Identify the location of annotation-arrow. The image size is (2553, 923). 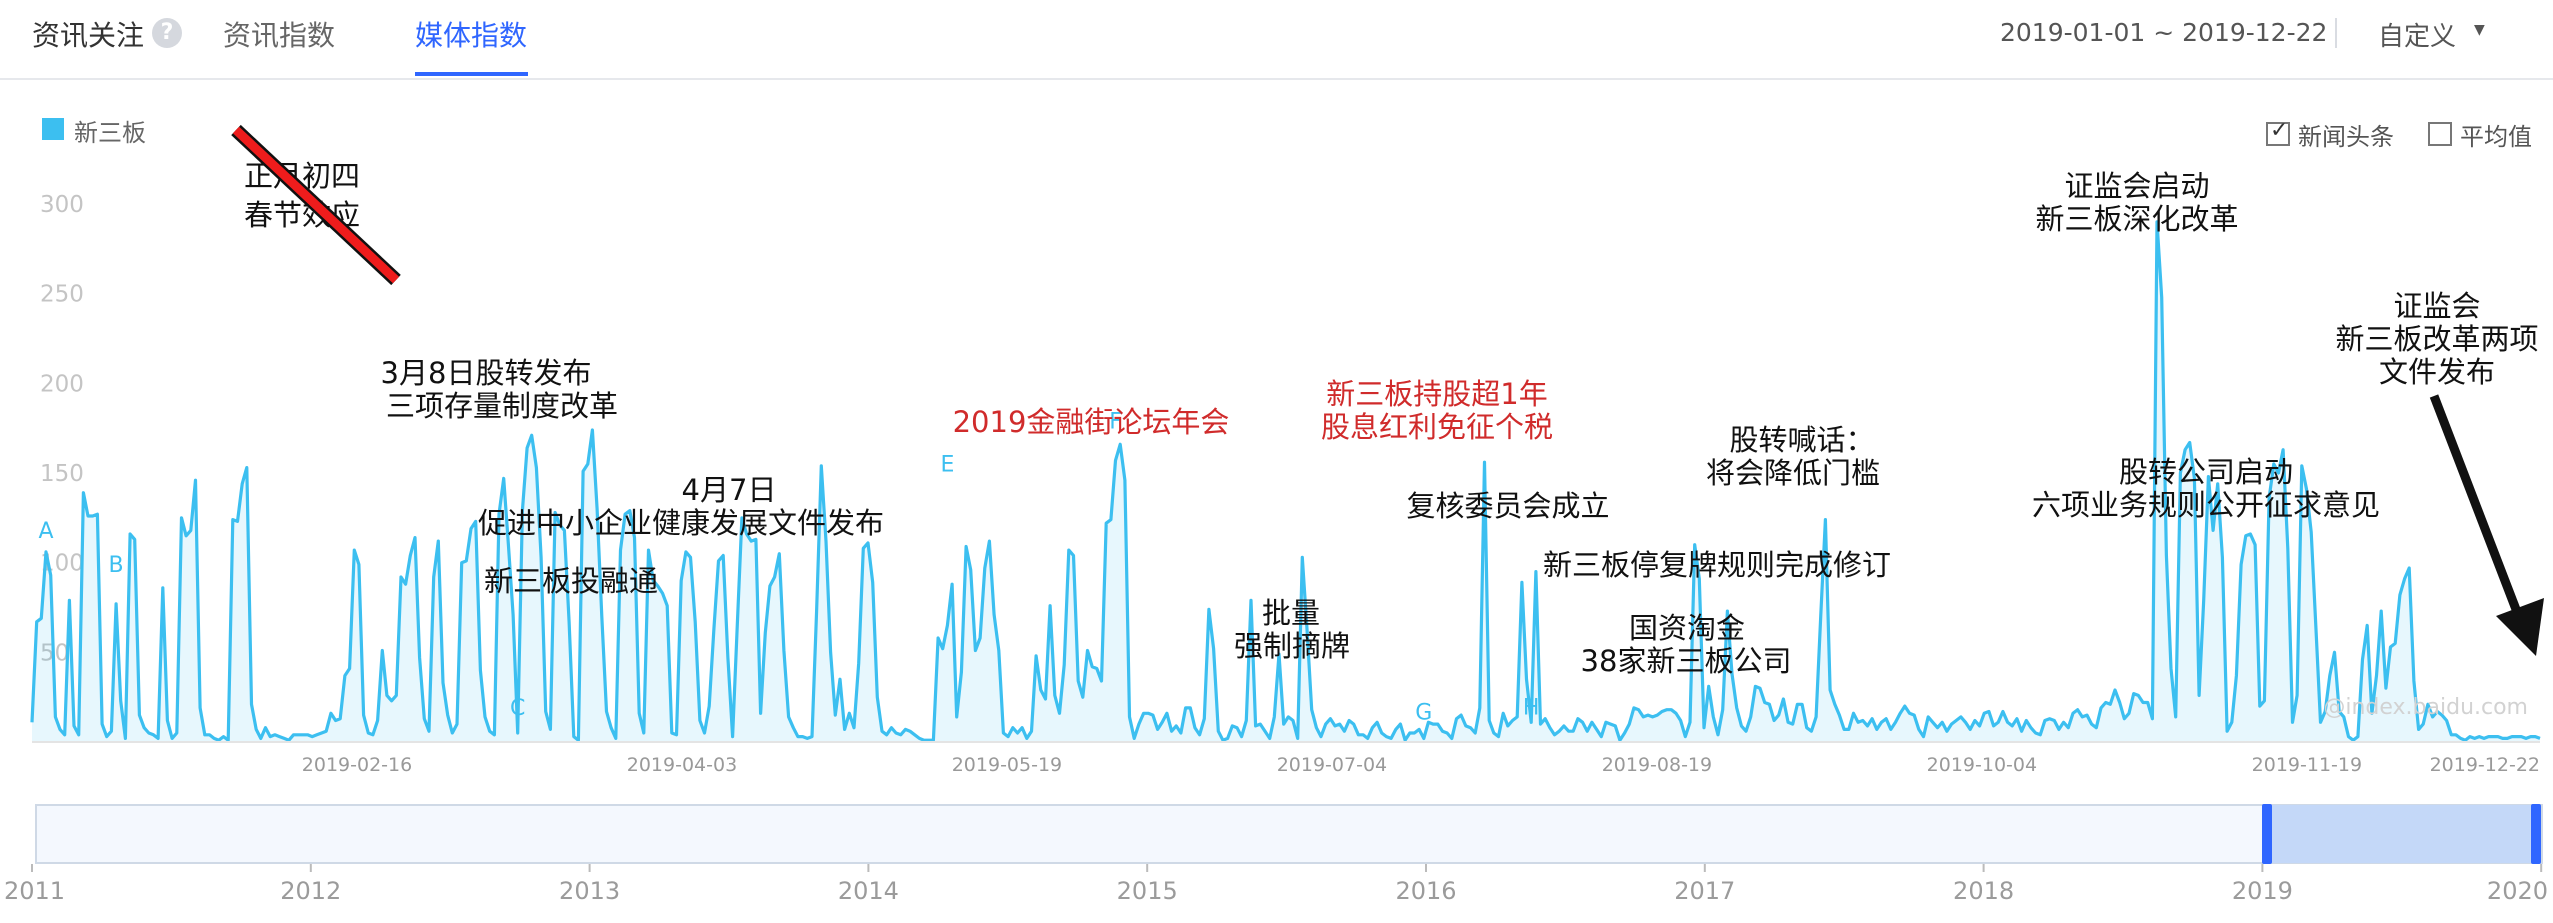
(2478, 510).